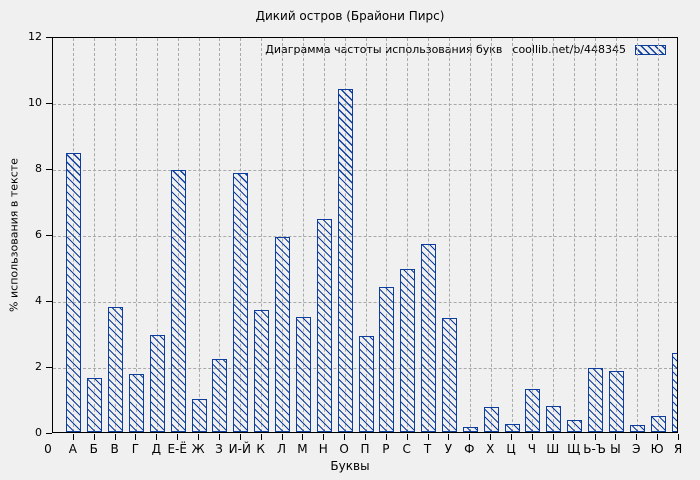 This screenshot has width=700, height=480. Describe the element at coordinates (657, 449) in the screenshot. I see `x-tick-label: Ю` at that location.